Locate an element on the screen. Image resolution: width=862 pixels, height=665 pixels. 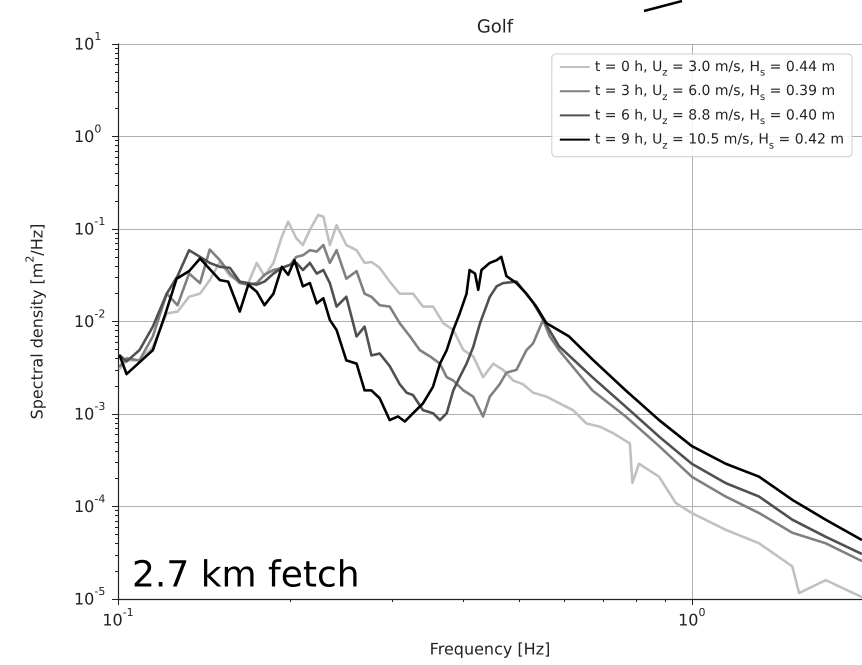
annotation: 2.7 km fetch is located at coordinates (246, 575).